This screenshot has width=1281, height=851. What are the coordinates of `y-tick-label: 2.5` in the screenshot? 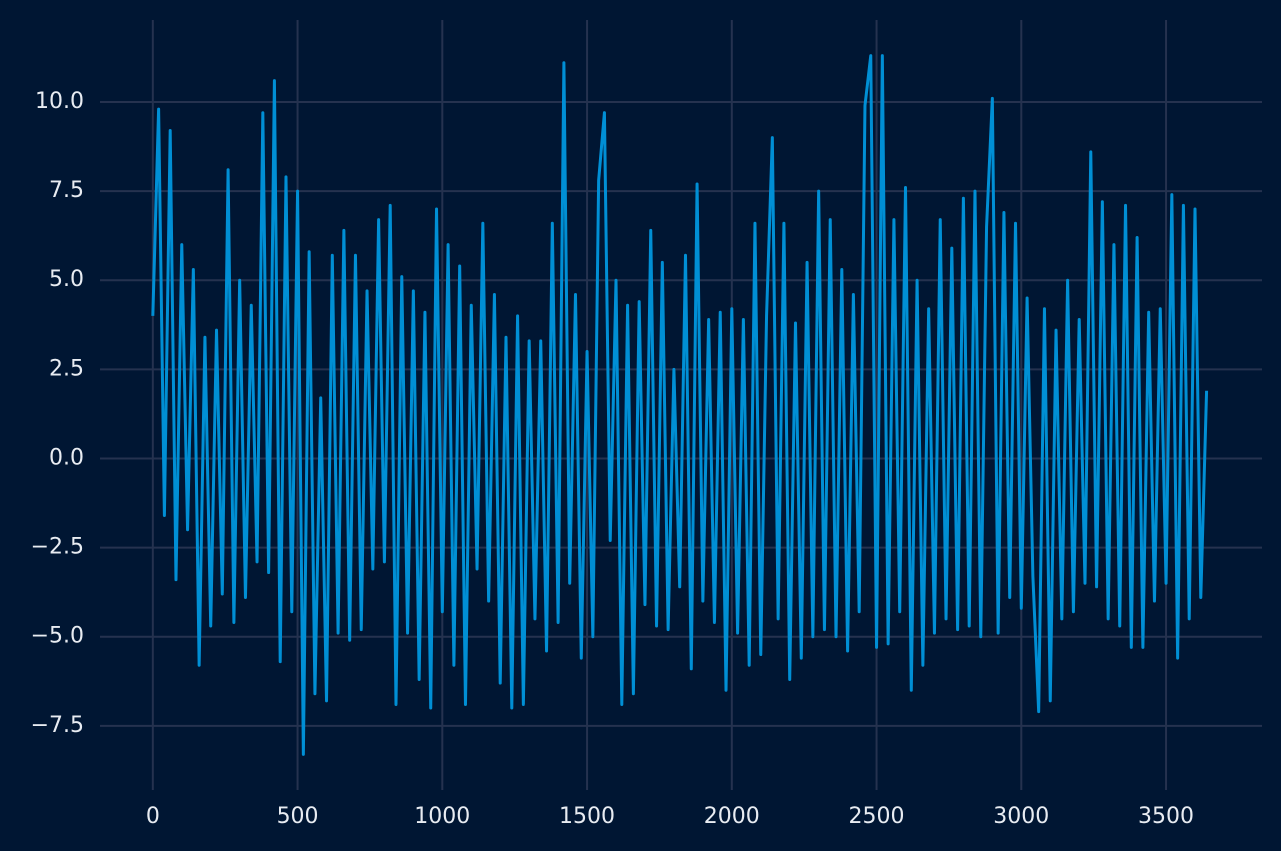 It's located at (66, 368).